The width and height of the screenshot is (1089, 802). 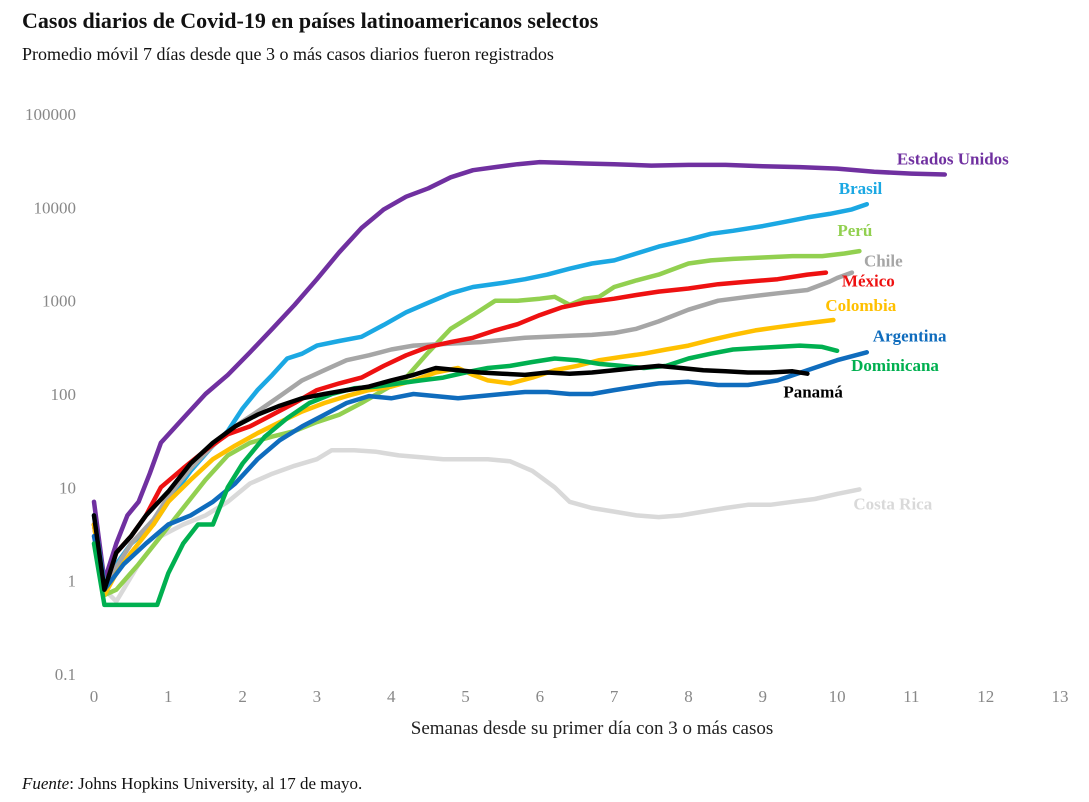 I want to click on series-label: Argentina, so click(x=910, y=335).